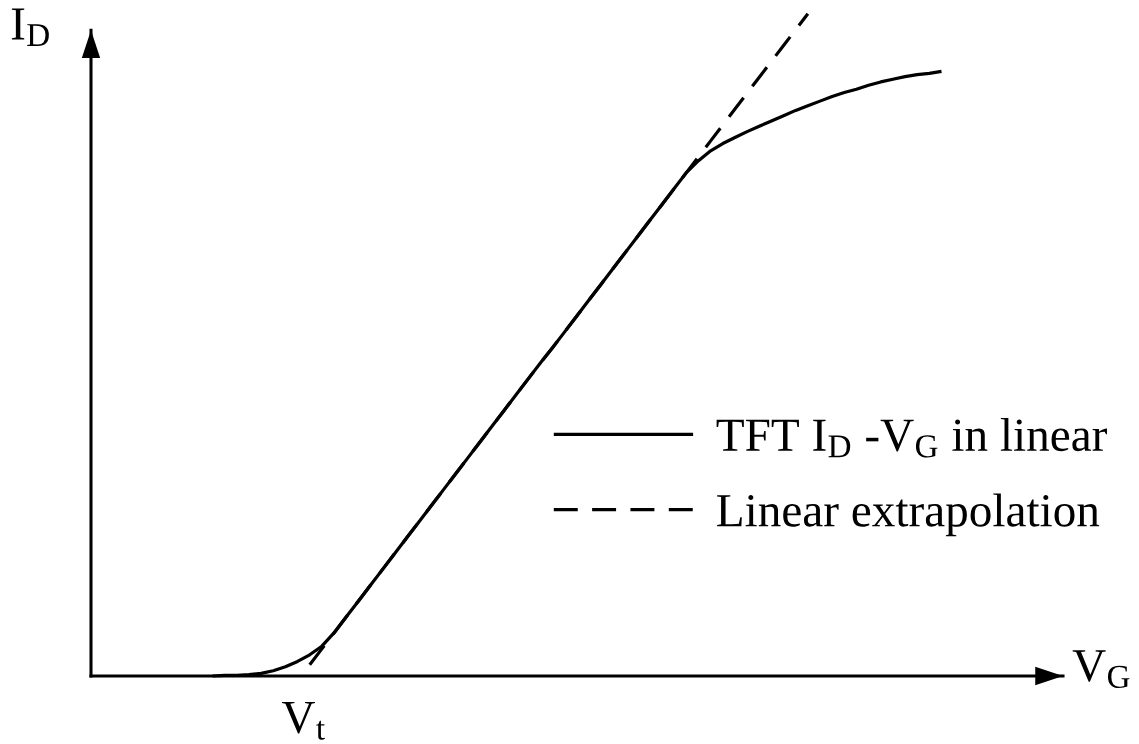 This screenshot has height=744, width=1139. Describe the element at coordinates (911, 437) in the screenshot. I see `legend-label: TFT I$_{D}$ -V$_{G}$ in linear` at that location.